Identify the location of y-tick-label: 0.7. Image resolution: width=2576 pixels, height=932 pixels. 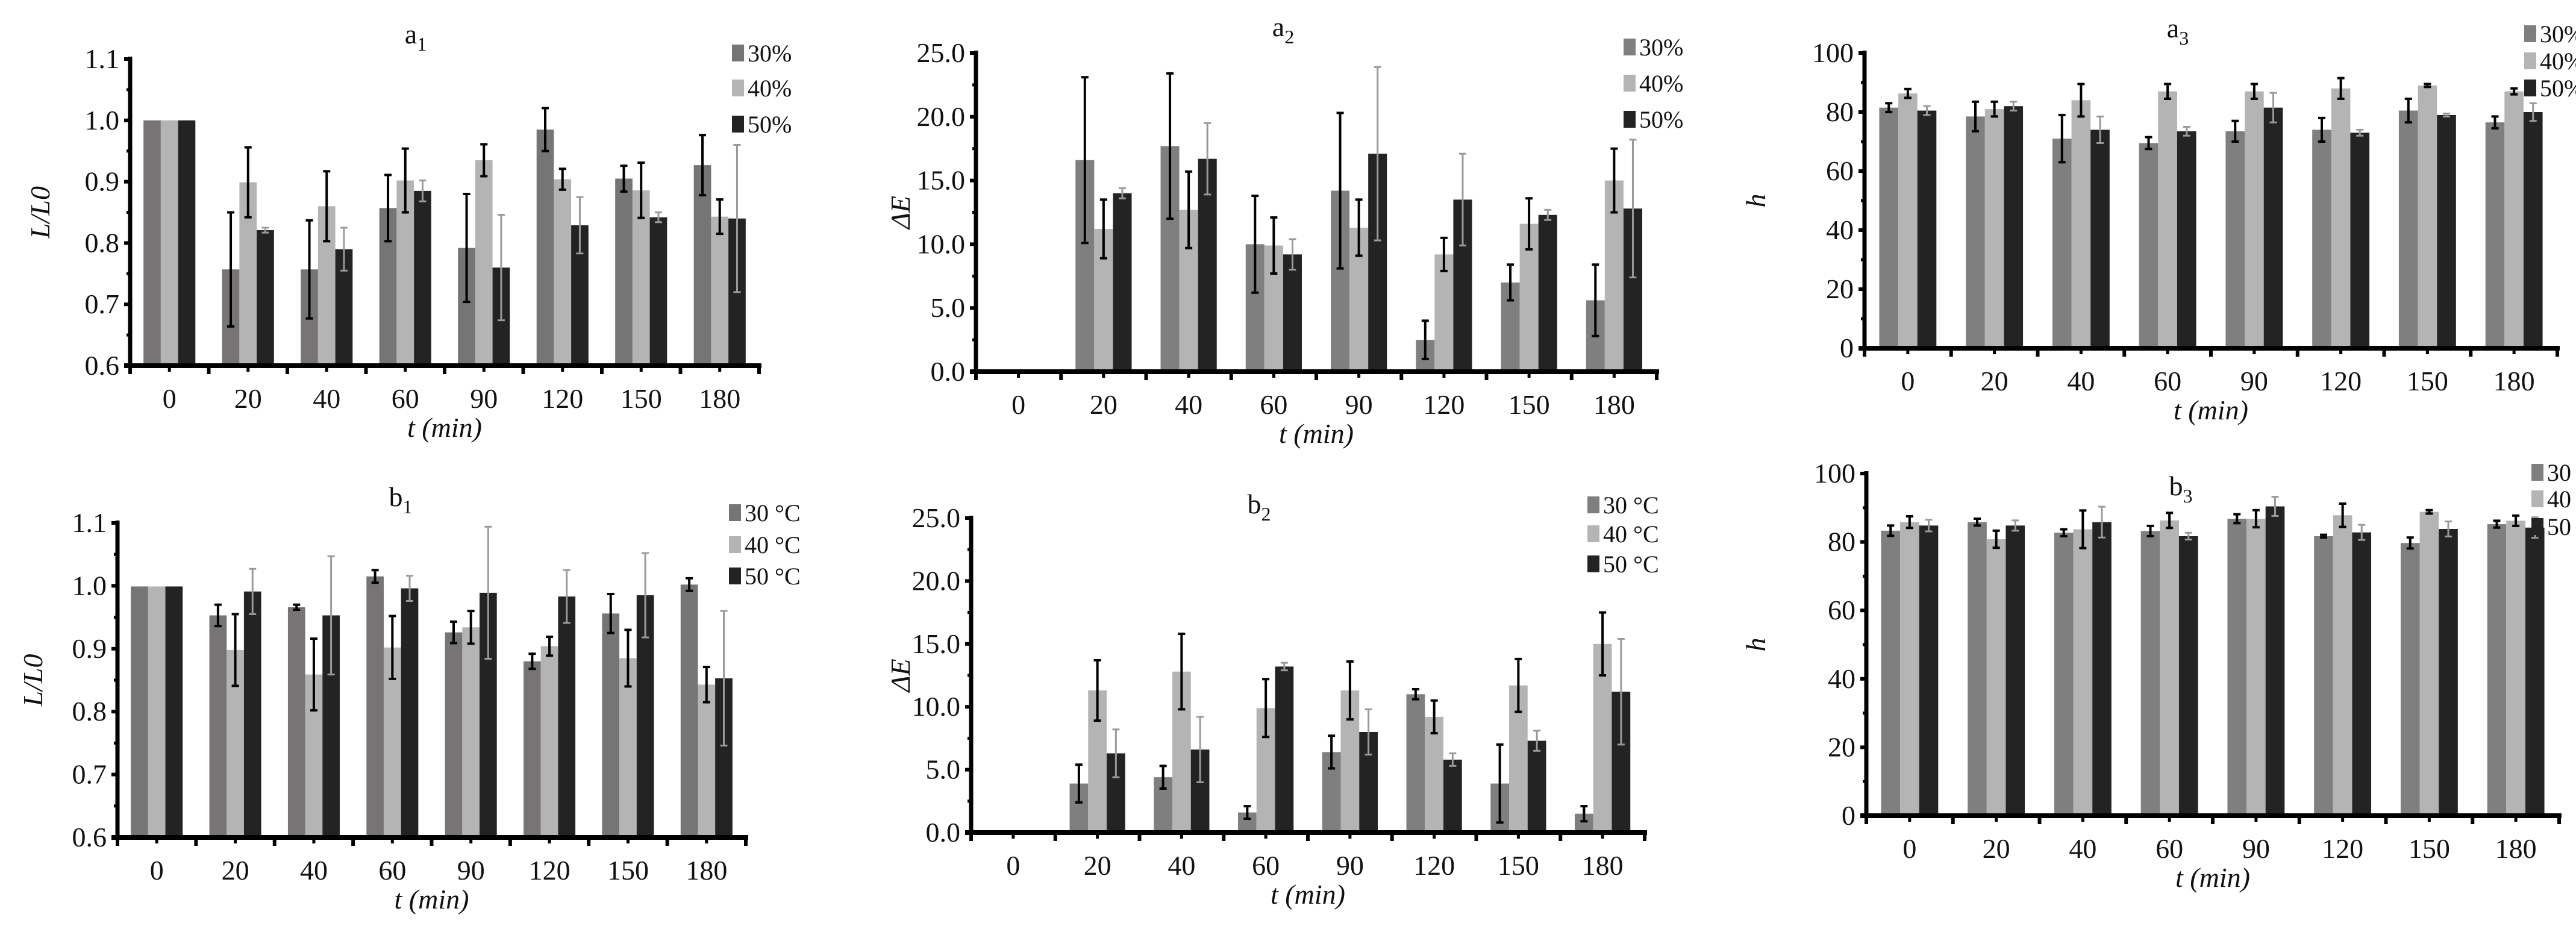
(103, 304).